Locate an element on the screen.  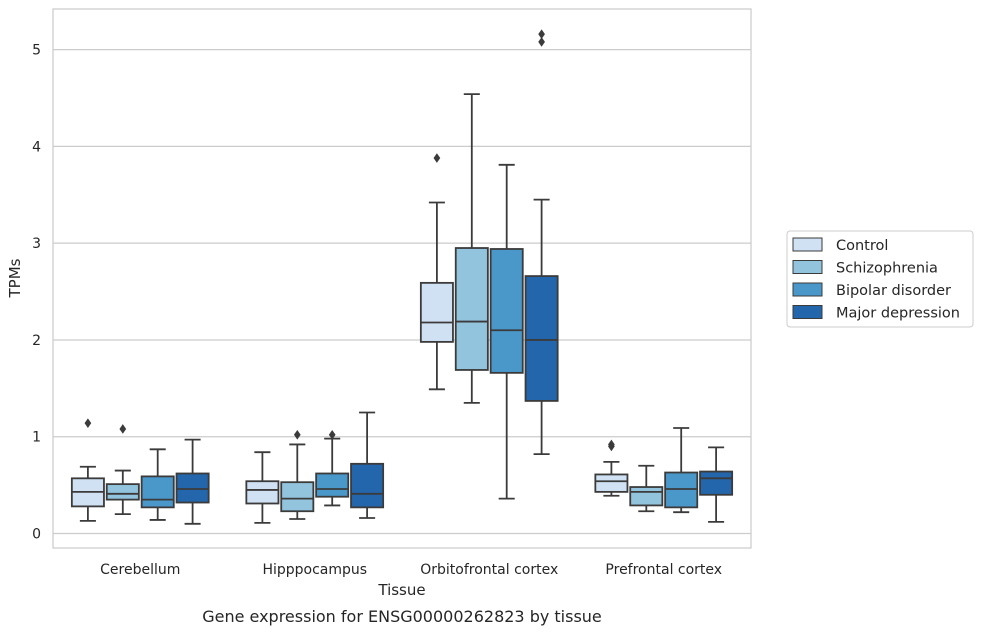
x-tick-label: Orbitofrontal cortex is located at coordinates (489, 570).